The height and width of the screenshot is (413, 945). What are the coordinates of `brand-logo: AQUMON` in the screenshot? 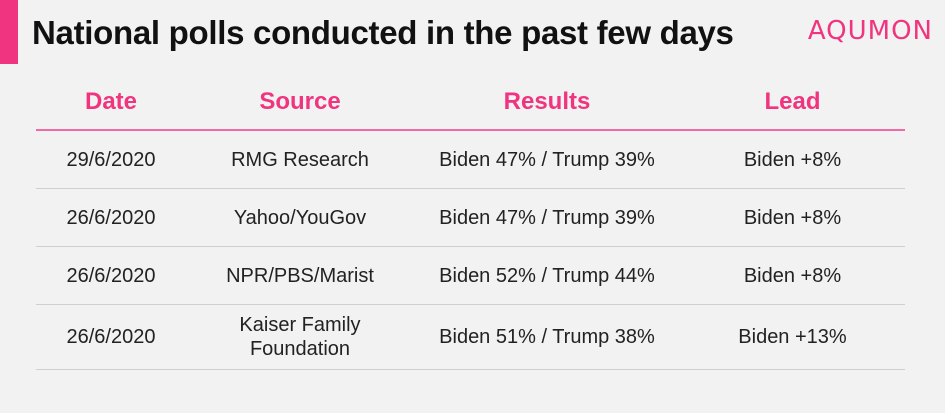 It's located at (870, 31).